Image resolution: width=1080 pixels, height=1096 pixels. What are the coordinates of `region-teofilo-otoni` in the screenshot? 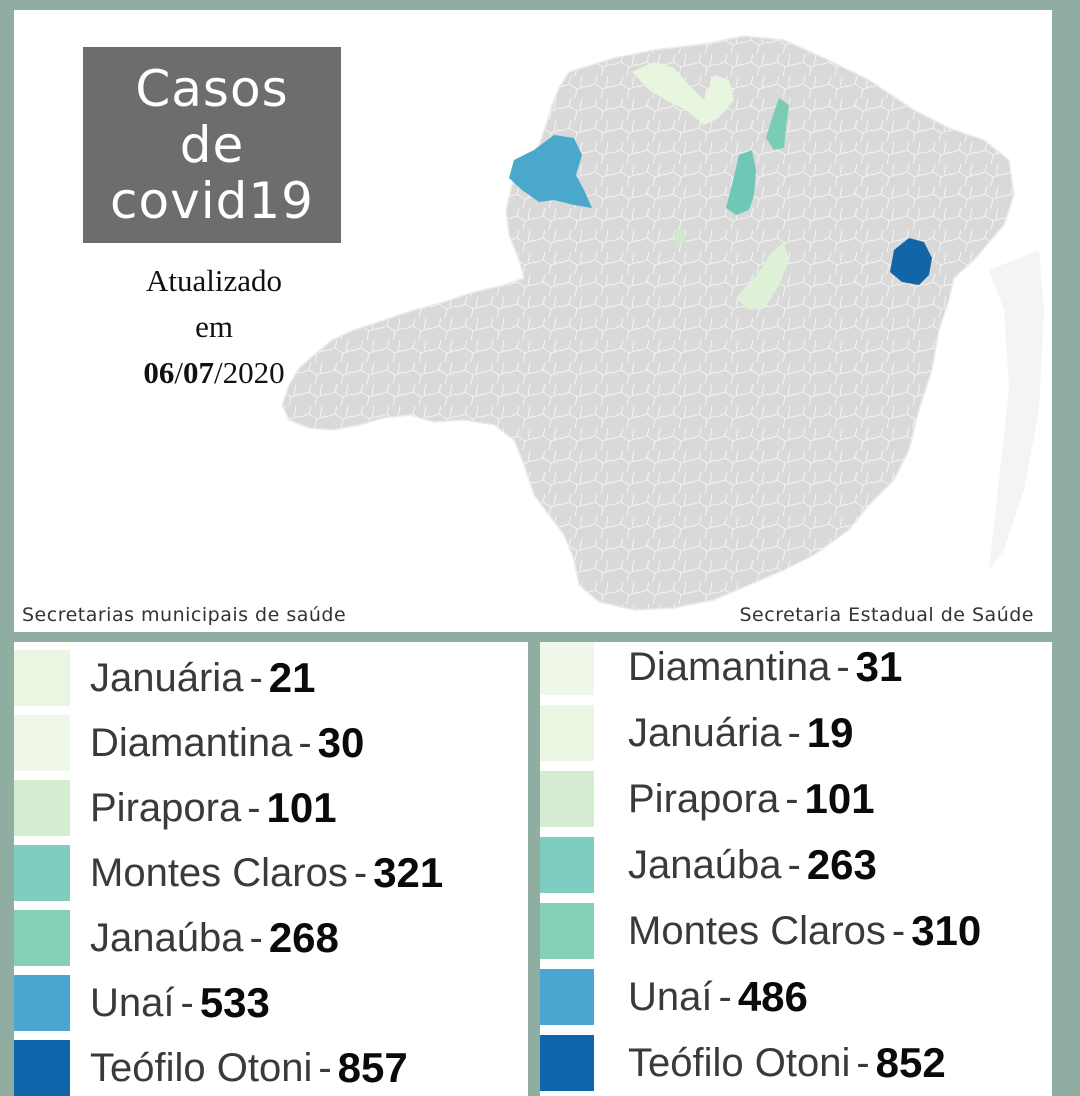 It's located at (911, 261).